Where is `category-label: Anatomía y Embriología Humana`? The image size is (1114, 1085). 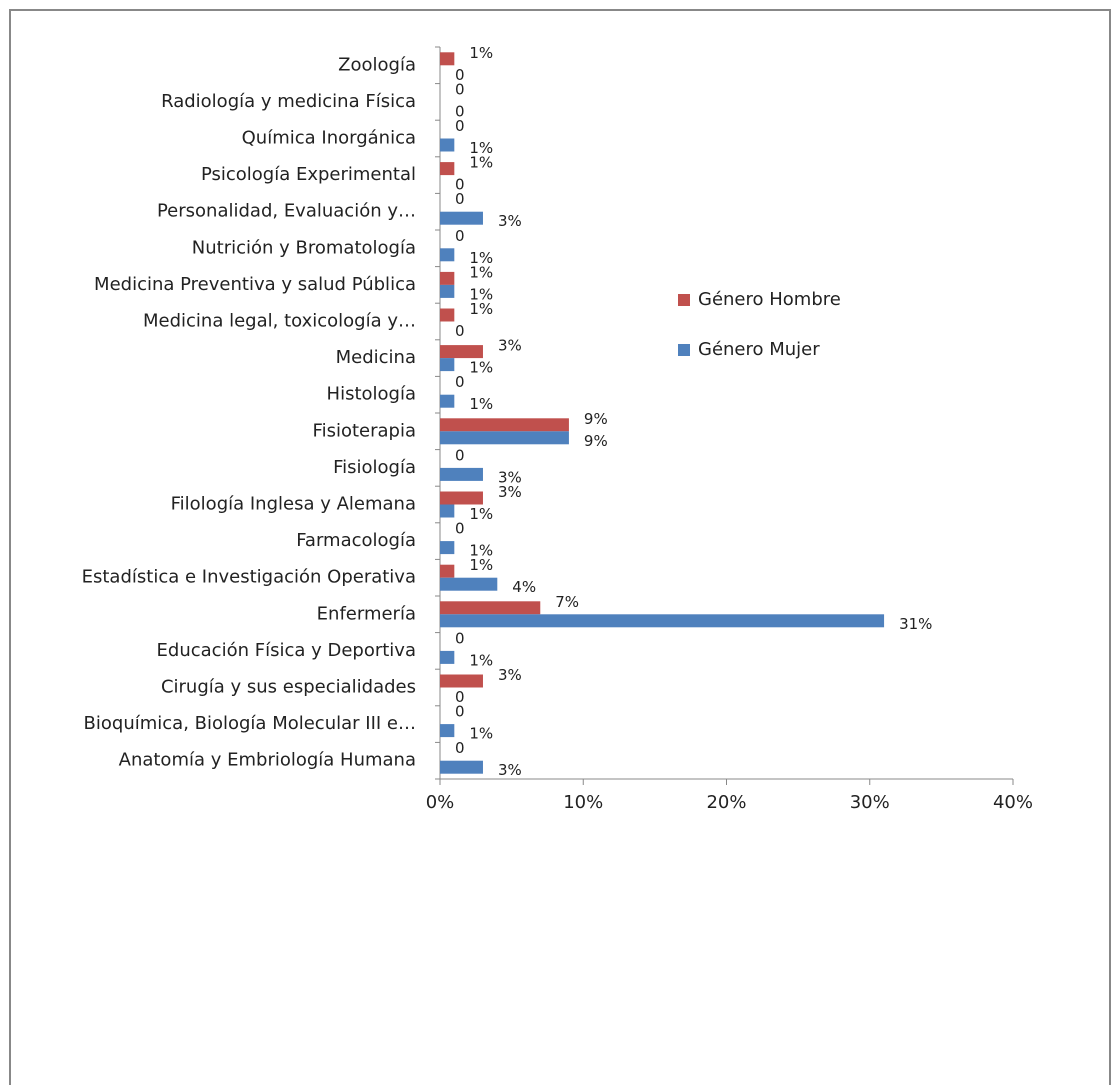
category-label: Anatomía y Embriología Humana is located at coordinates (267, 760).